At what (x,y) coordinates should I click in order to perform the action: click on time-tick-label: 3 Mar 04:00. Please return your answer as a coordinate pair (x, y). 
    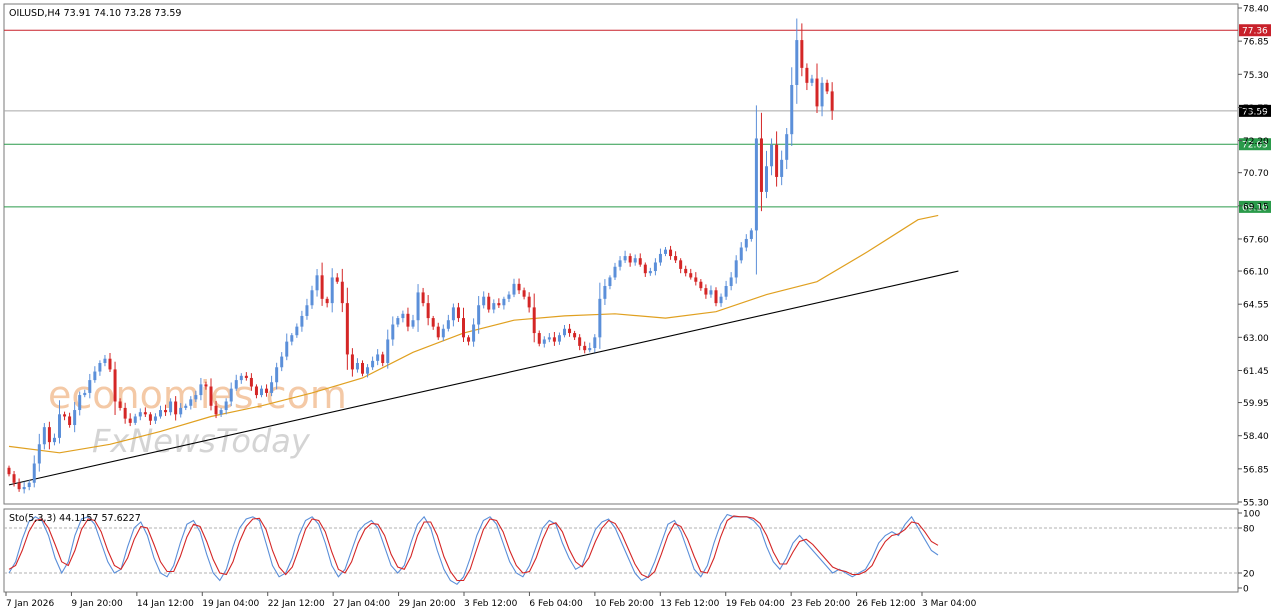
    Looking at the image, I should click on (949, 604).